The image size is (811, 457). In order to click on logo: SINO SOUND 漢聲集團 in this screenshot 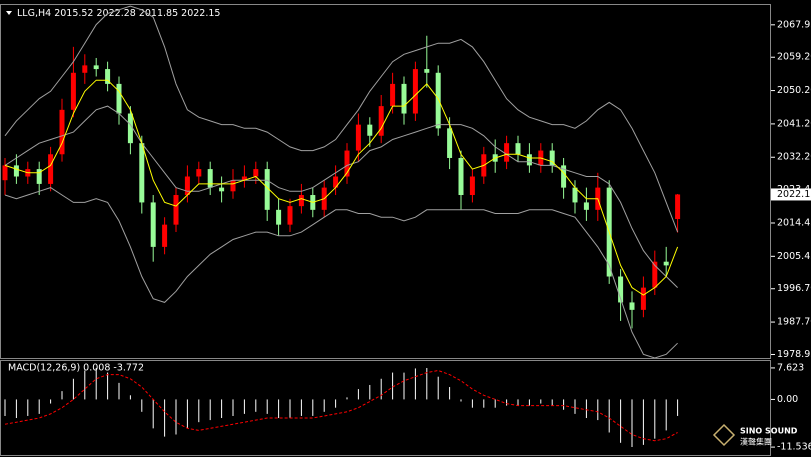, I will do `click(755, 435)`.